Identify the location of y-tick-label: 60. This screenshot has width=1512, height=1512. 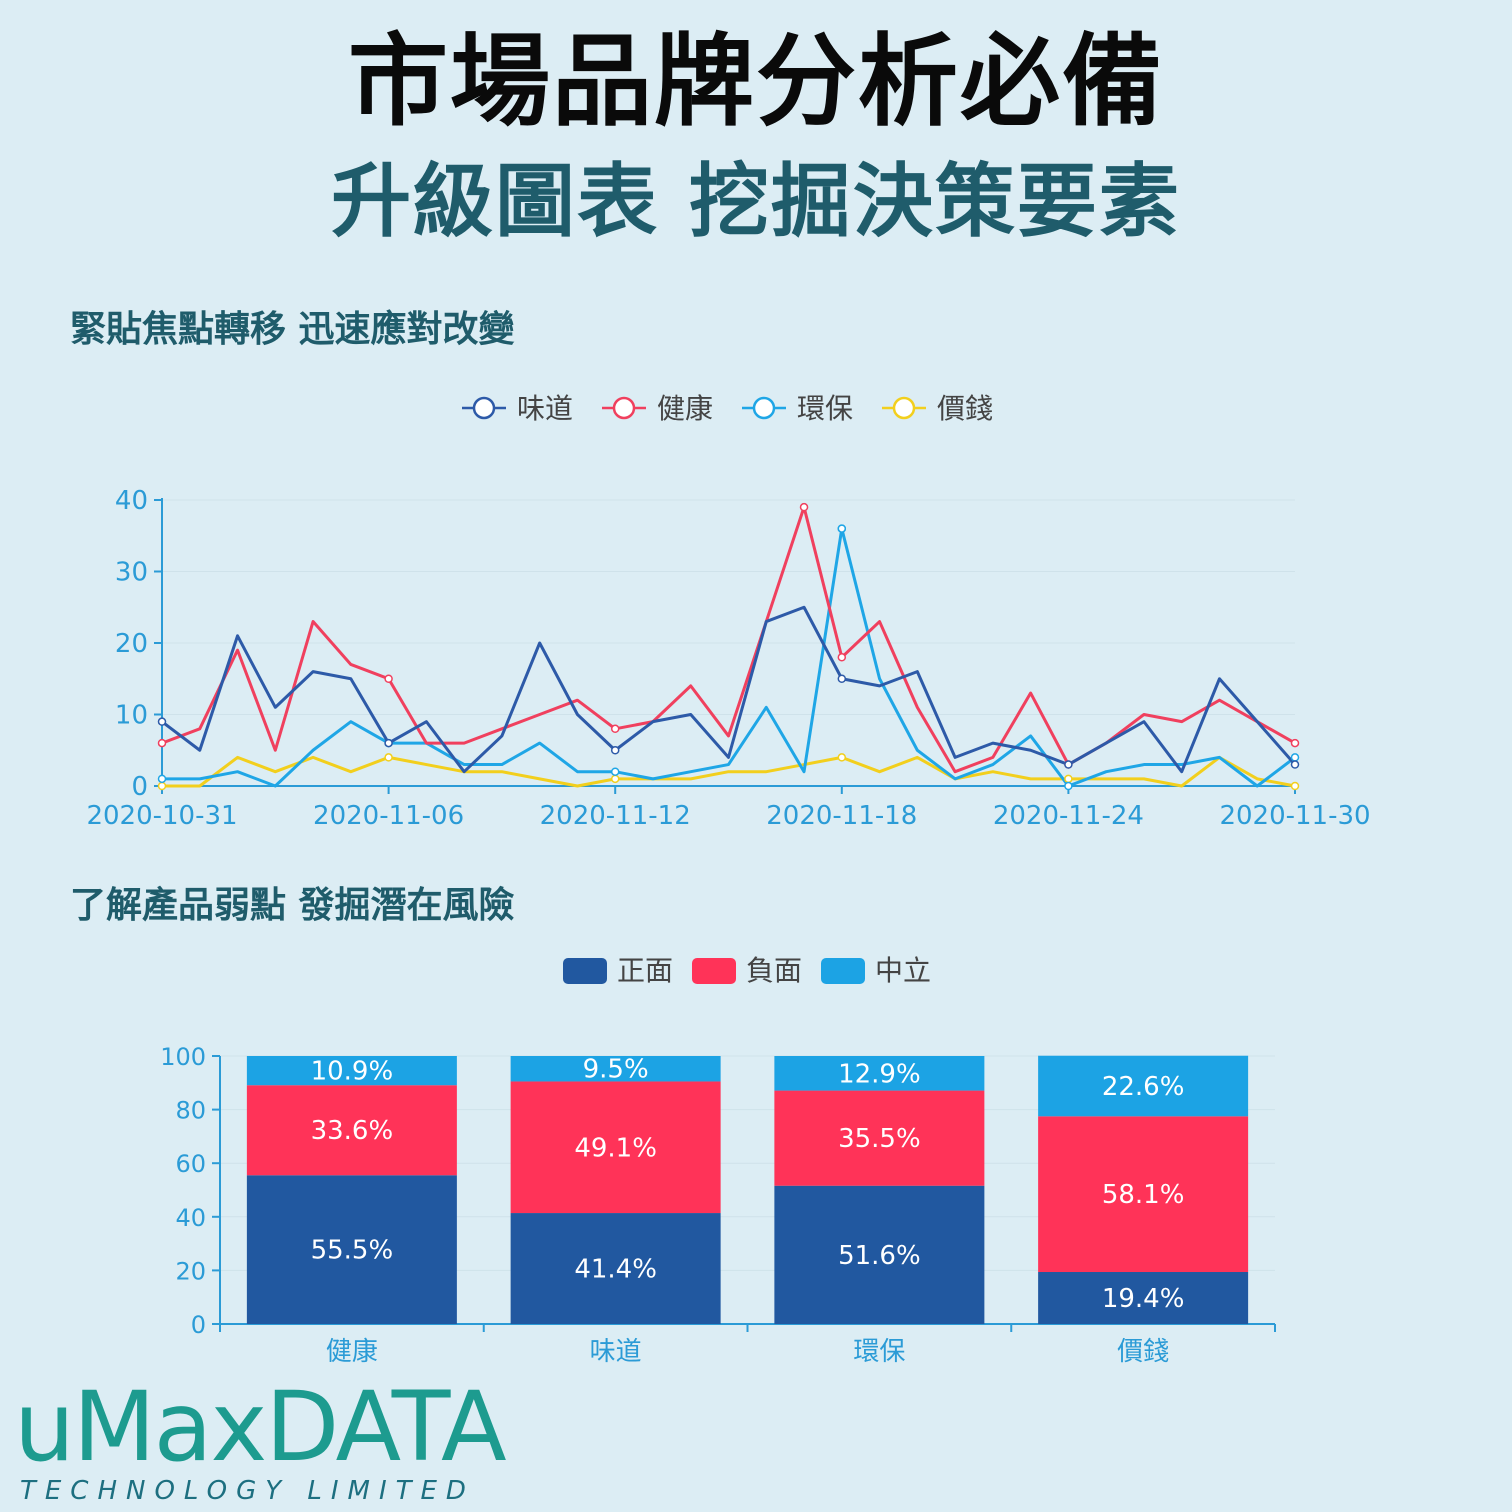
(190, 1164).